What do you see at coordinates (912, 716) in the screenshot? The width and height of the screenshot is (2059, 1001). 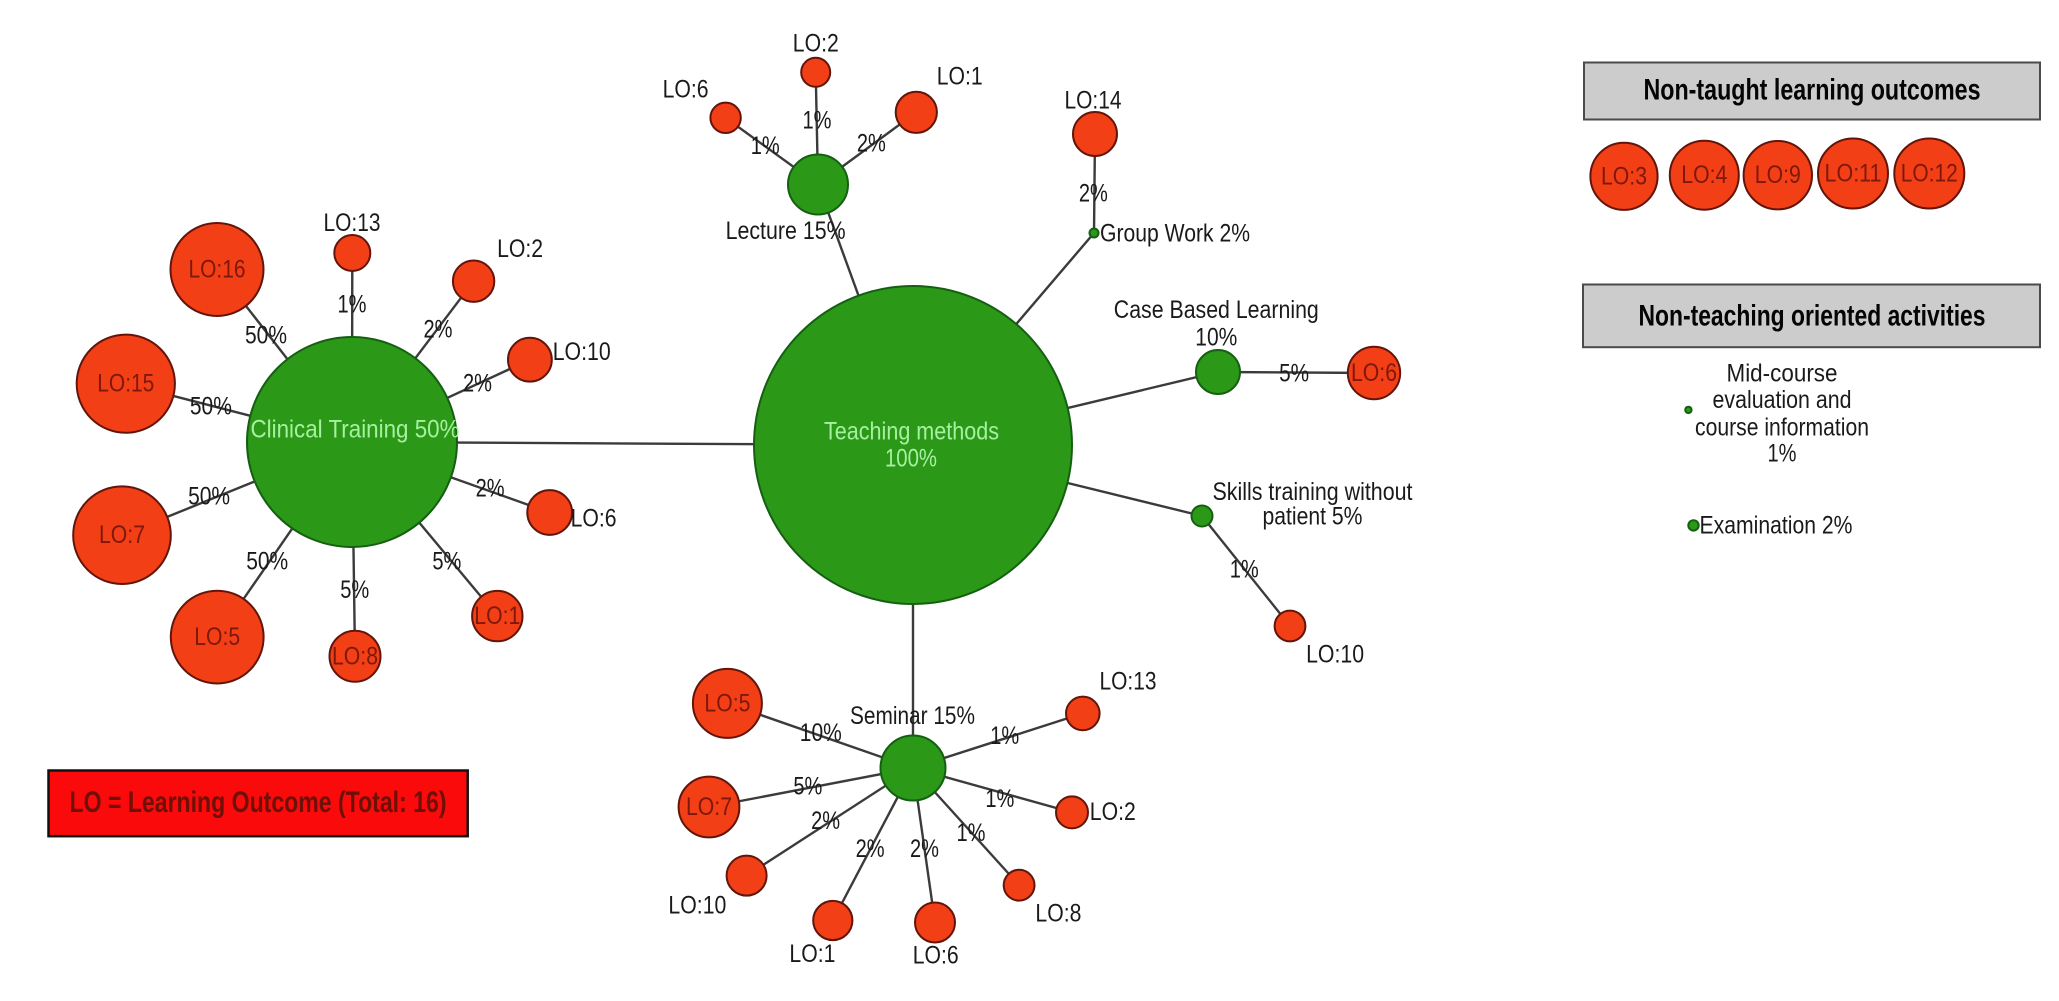 I see `svg-text: Seminar 15%` at bounding box center [912, 716].